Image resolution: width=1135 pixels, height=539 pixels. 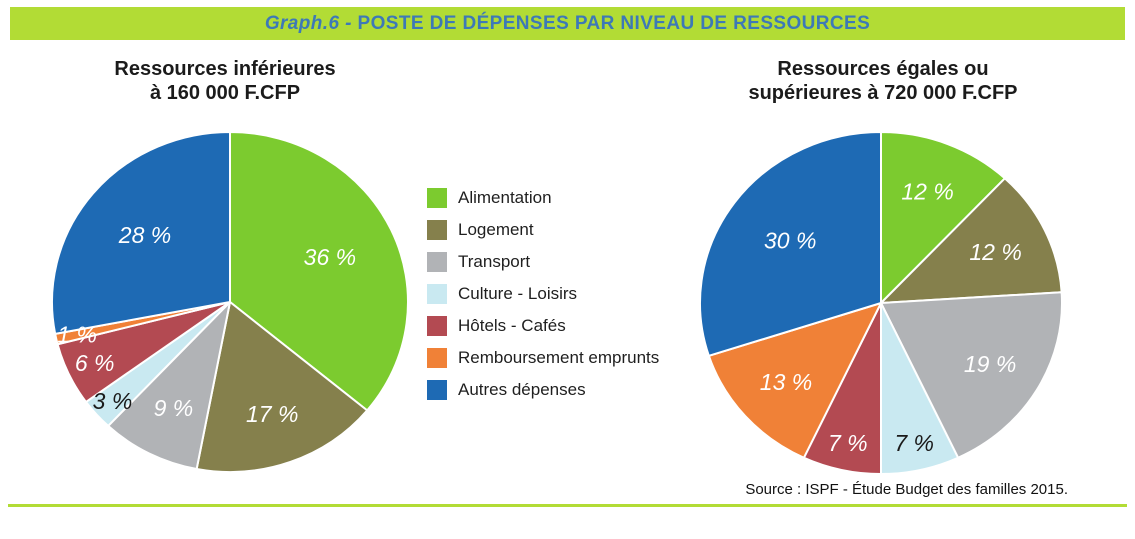 What do you see at coordinates (77, 335) in the screenshot?
I see `pie-slice-value-label: 1 %` at bounding box center [77, 335].